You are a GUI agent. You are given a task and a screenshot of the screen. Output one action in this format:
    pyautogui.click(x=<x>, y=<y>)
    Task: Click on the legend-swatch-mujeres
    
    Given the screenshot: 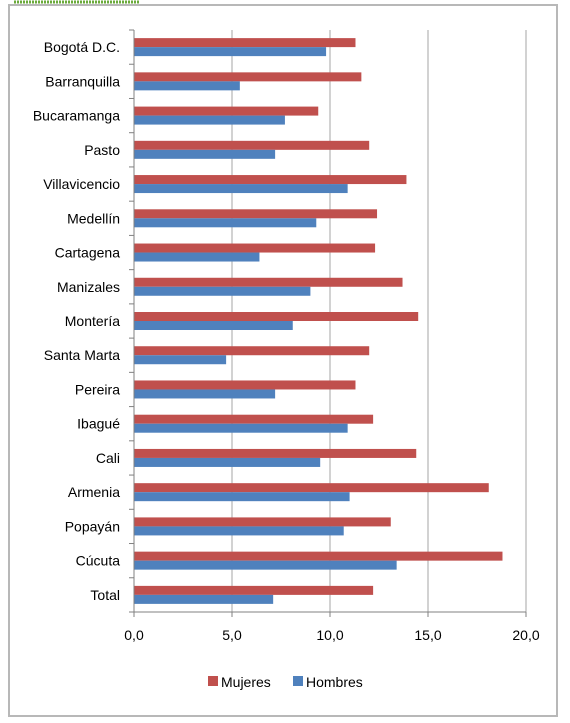 What is the action you would take?
    pyautogui.click(x=213, y=681)
    